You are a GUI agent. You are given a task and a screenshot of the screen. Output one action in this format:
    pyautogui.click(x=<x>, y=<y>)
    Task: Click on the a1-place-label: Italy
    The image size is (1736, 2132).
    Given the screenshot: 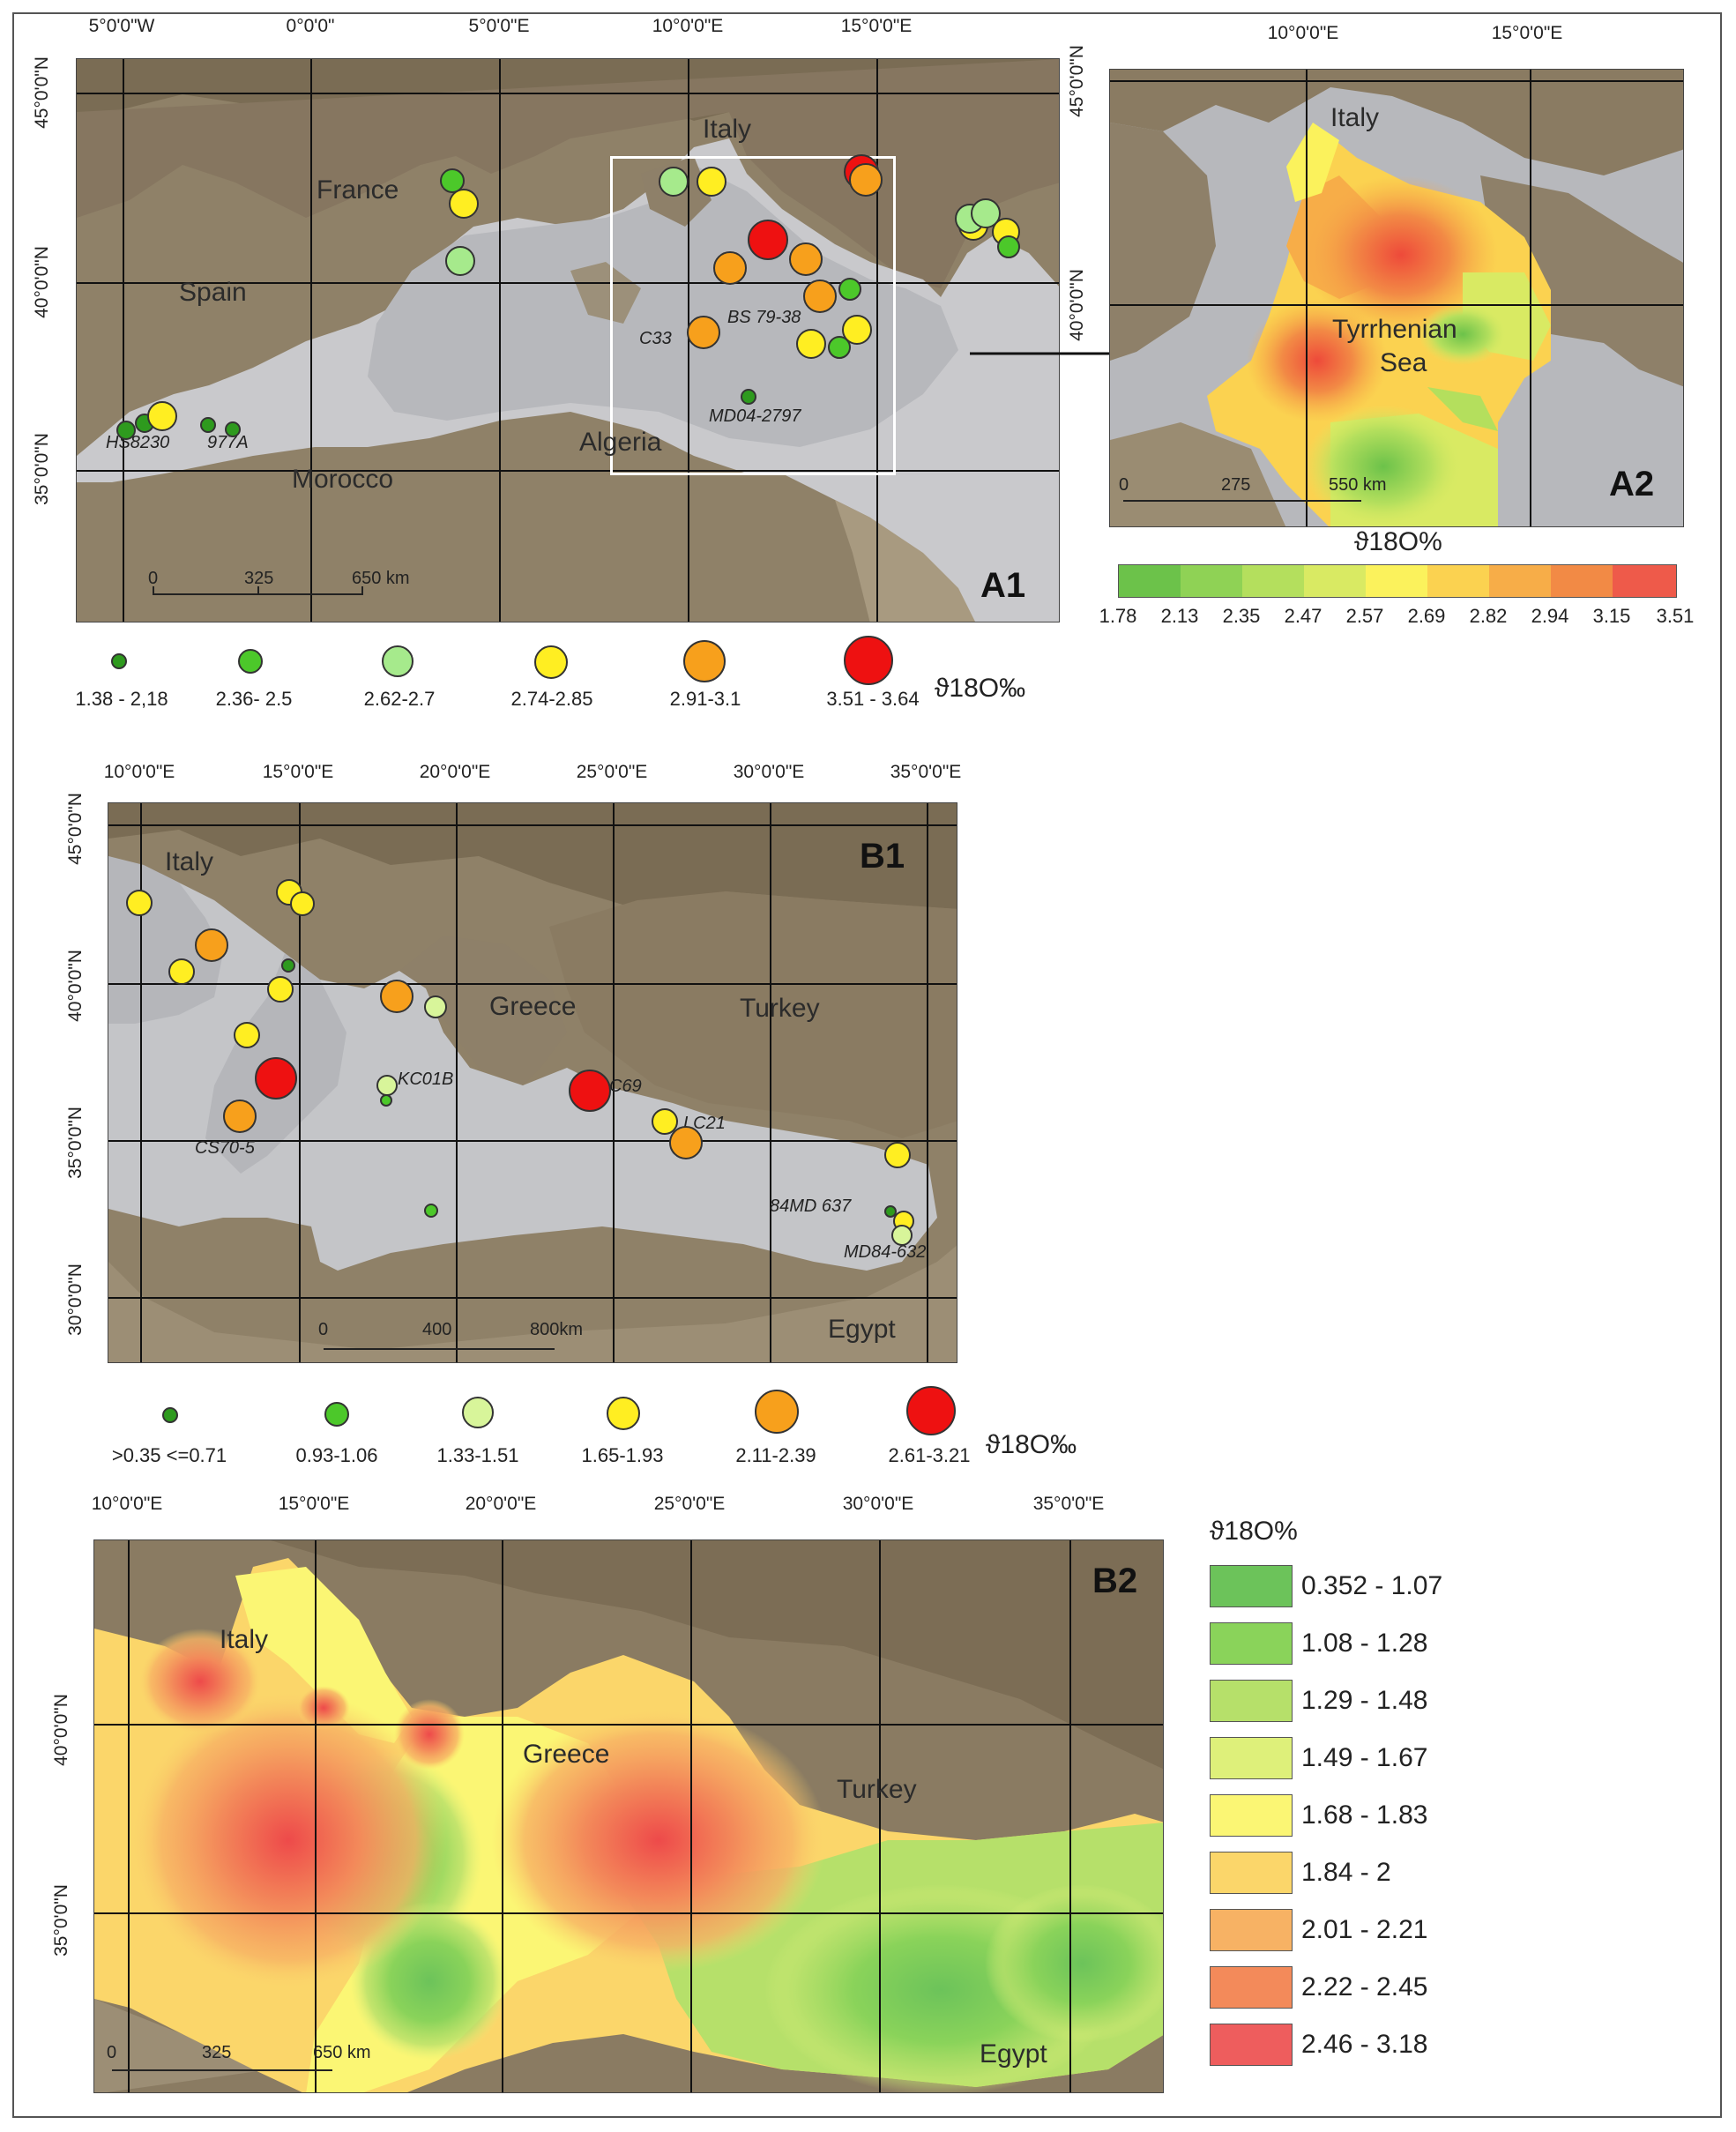 What is the action you would take?
    pyautogui.click(x=727, y=129)
    